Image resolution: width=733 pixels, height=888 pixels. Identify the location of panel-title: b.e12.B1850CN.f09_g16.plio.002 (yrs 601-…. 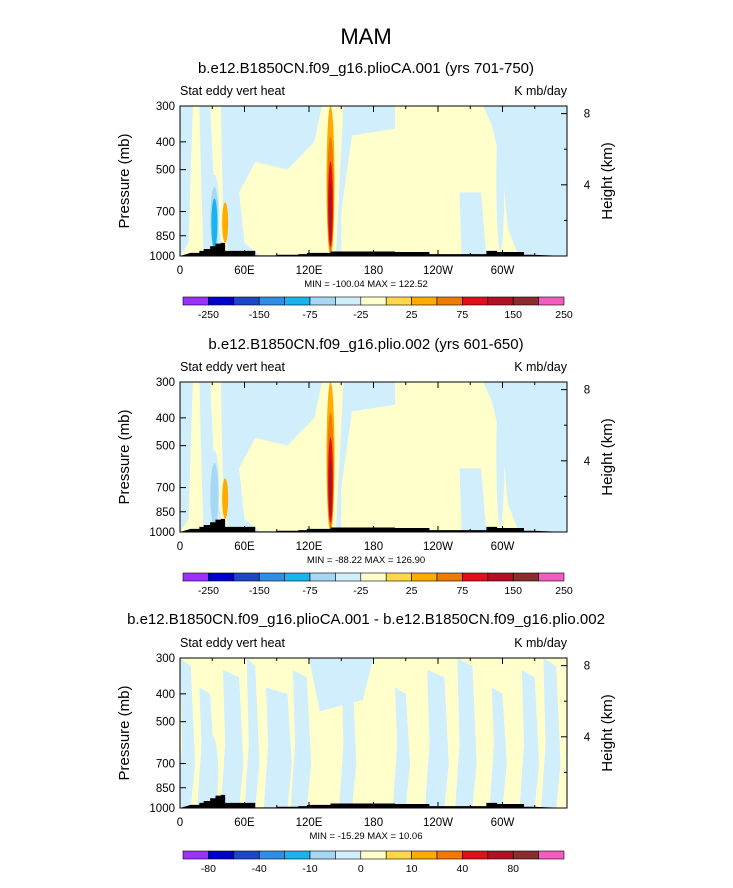
(365, 344).